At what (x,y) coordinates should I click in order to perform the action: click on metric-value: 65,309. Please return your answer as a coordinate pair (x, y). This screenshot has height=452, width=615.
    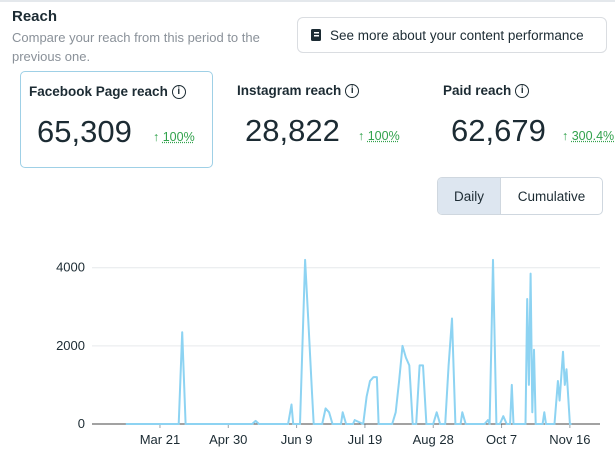
    Looking at the image, I should click on (84, 131).